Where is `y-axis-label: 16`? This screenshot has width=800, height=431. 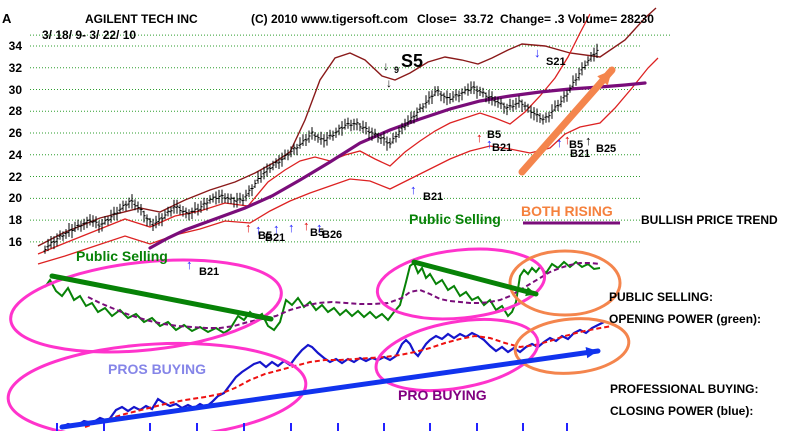
y-axis-label: 16 is located at coordinates (15, 241).